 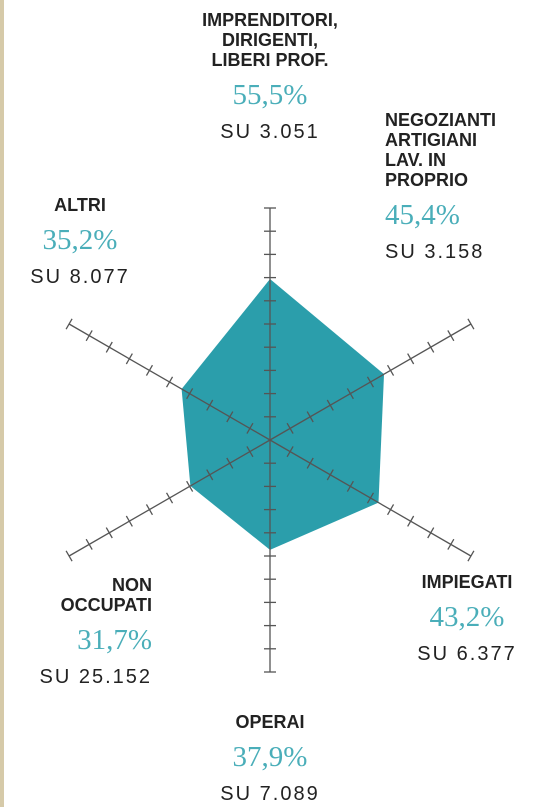 I want to click on label-group: OPERAI 37,9% SU 7.089, so click(x=270, y=759).